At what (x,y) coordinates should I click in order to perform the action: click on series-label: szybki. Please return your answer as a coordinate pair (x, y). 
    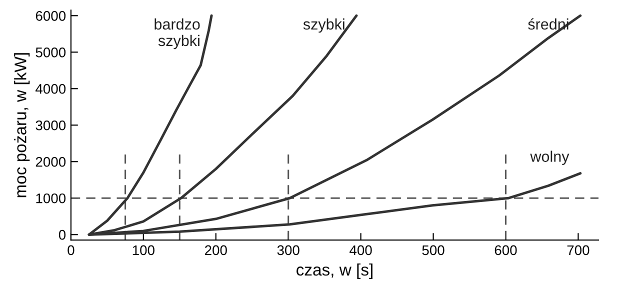
    Looking at the image, I should click on (323, 25).